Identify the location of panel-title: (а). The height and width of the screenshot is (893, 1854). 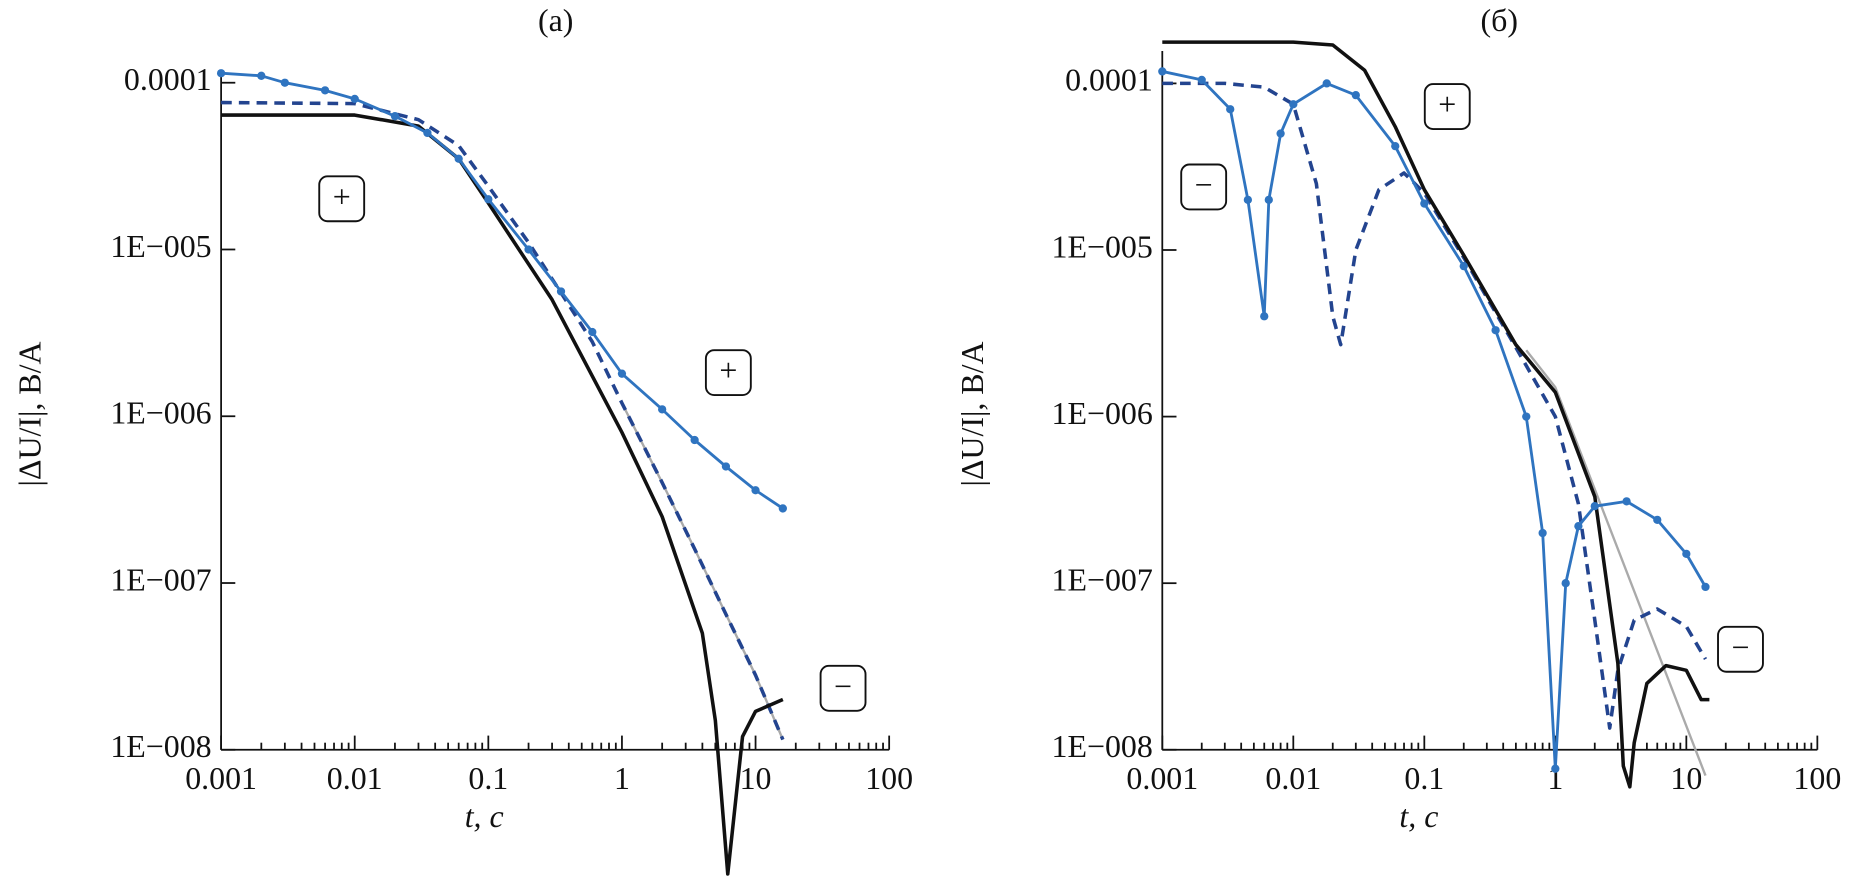
(555, 20).